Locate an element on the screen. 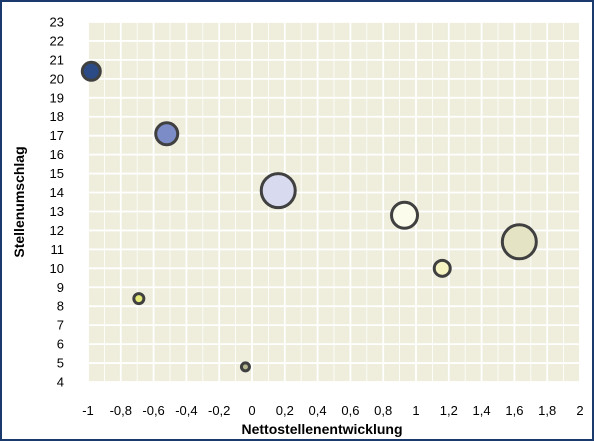 Image resolution: width=594 pixels, height=441 pixels. x-tick-label: 2 is located at coordinates (579, 410).